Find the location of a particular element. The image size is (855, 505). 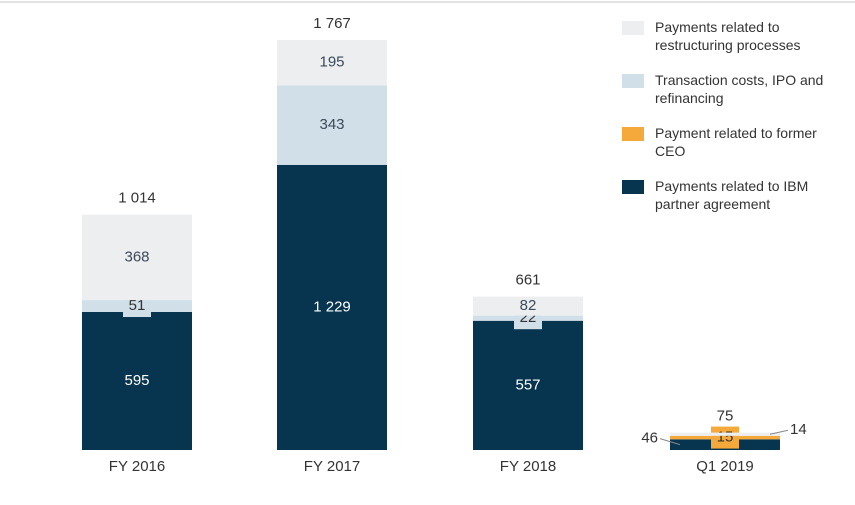

value-label: 51 is located at coordinates (137, 305).